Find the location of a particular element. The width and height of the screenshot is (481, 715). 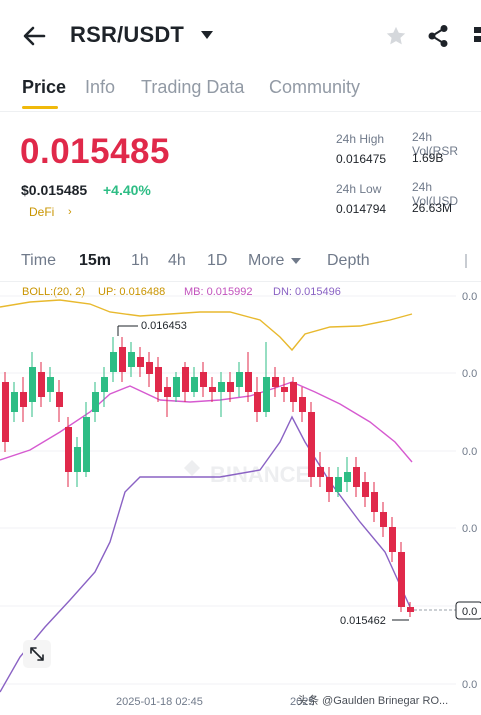

more-caret-icon is located at coordinates (296, 261).